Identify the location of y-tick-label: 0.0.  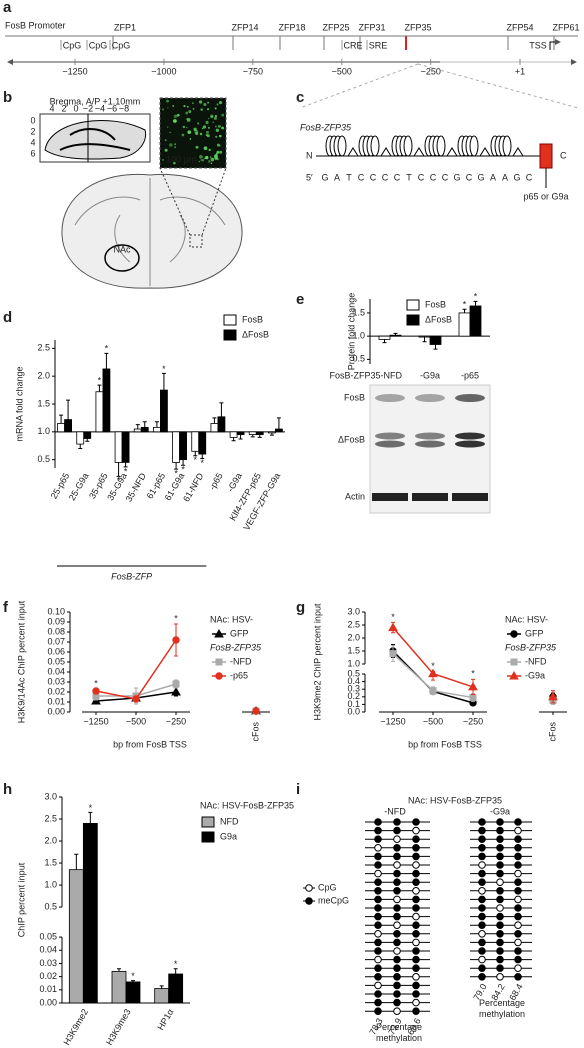
(353, 711).